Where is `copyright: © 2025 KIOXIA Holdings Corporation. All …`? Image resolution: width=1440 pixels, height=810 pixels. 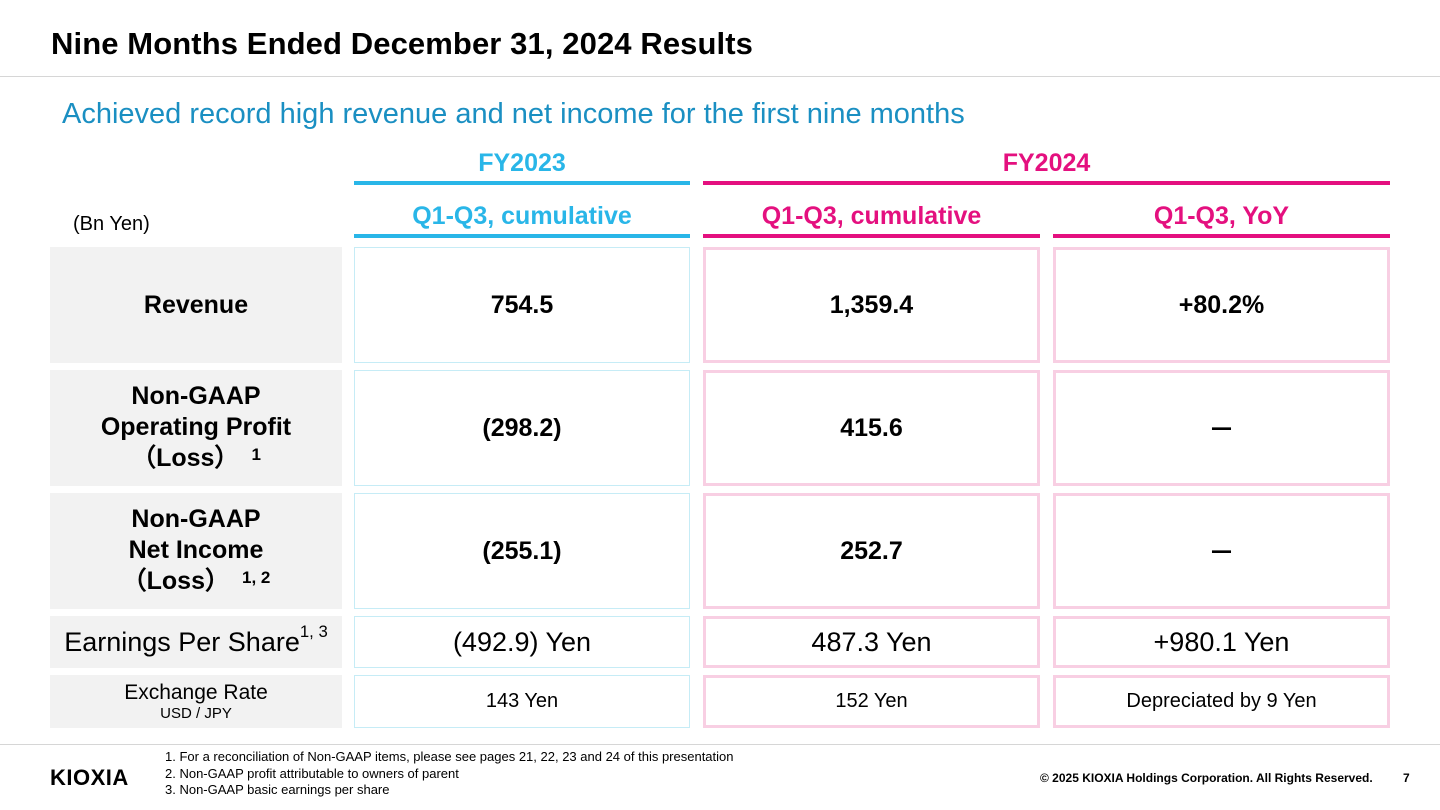
copyright: © 2025 KIOXIA Holdings Corporation. All … is located at coordinates (1206, 778).